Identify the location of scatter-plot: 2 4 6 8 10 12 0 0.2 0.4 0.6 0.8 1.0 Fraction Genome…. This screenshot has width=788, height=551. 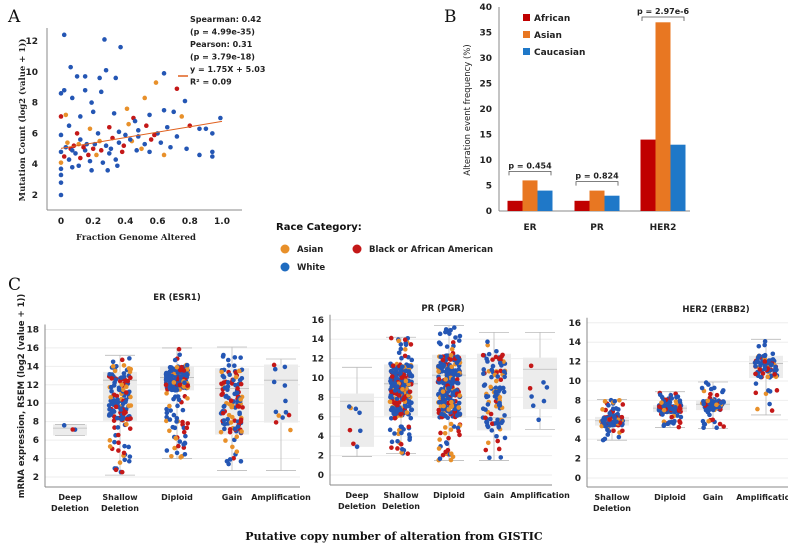
(141, 129).